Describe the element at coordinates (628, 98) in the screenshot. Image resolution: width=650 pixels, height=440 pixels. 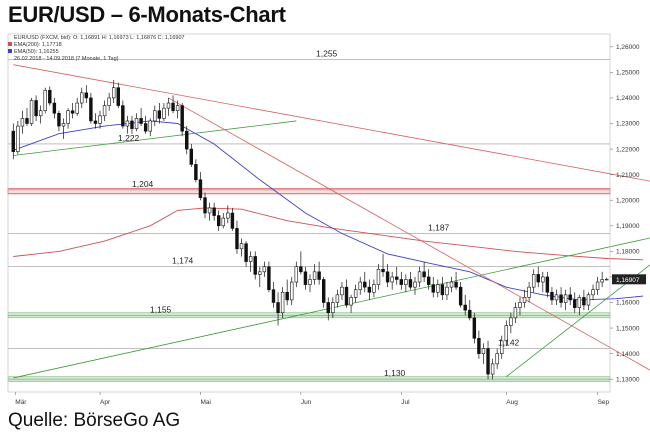
I see `y-tick-label: 1,24000` at that location.